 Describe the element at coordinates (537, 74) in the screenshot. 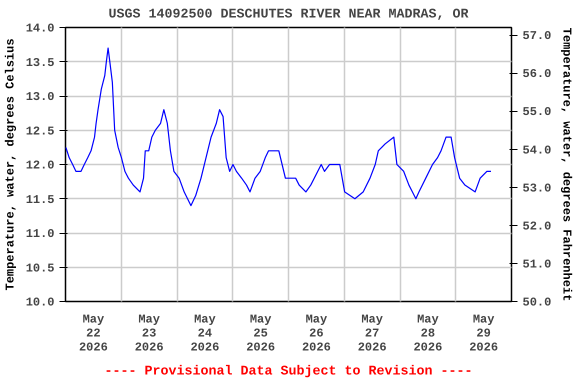

I see `y2-tick-label: 56.0` at that location.